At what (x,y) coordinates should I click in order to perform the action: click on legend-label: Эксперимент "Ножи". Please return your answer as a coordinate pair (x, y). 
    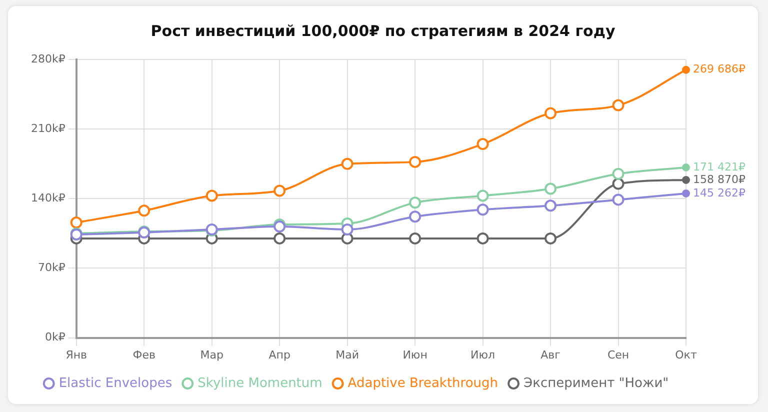
    Looking at the image, I should click on (596, 383).